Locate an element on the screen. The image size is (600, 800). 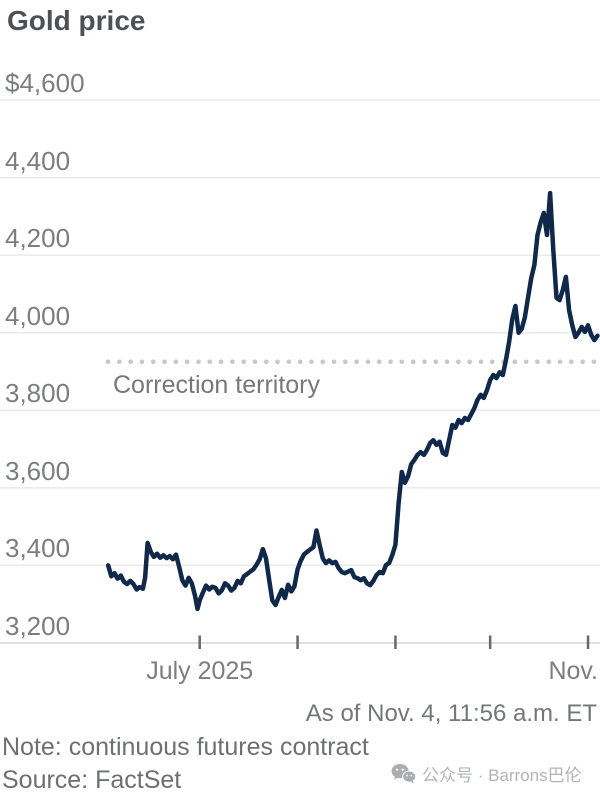
y-axis-label-4000: 4,000 is located at coordinates (38, 315).